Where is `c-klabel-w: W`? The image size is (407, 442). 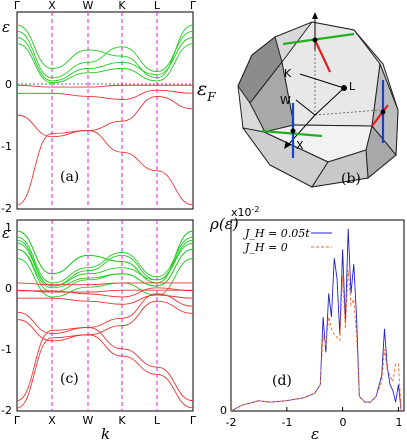 c-klabel-w: W is located at coordinates (88, 420).